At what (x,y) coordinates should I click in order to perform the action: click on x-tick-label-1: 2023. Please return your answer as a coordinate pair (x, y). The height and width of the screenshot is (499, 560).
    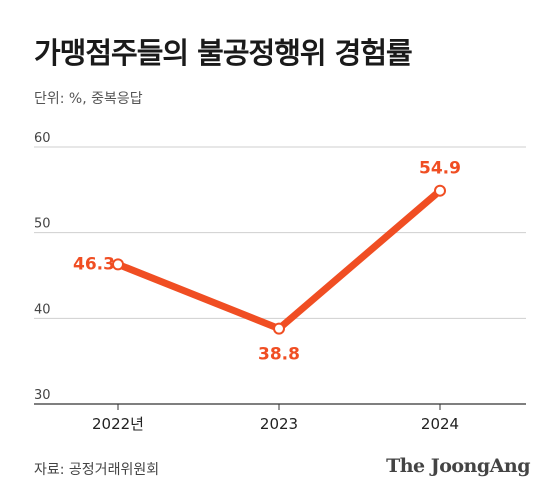
    Looking at the image, I should click on (279, 424).